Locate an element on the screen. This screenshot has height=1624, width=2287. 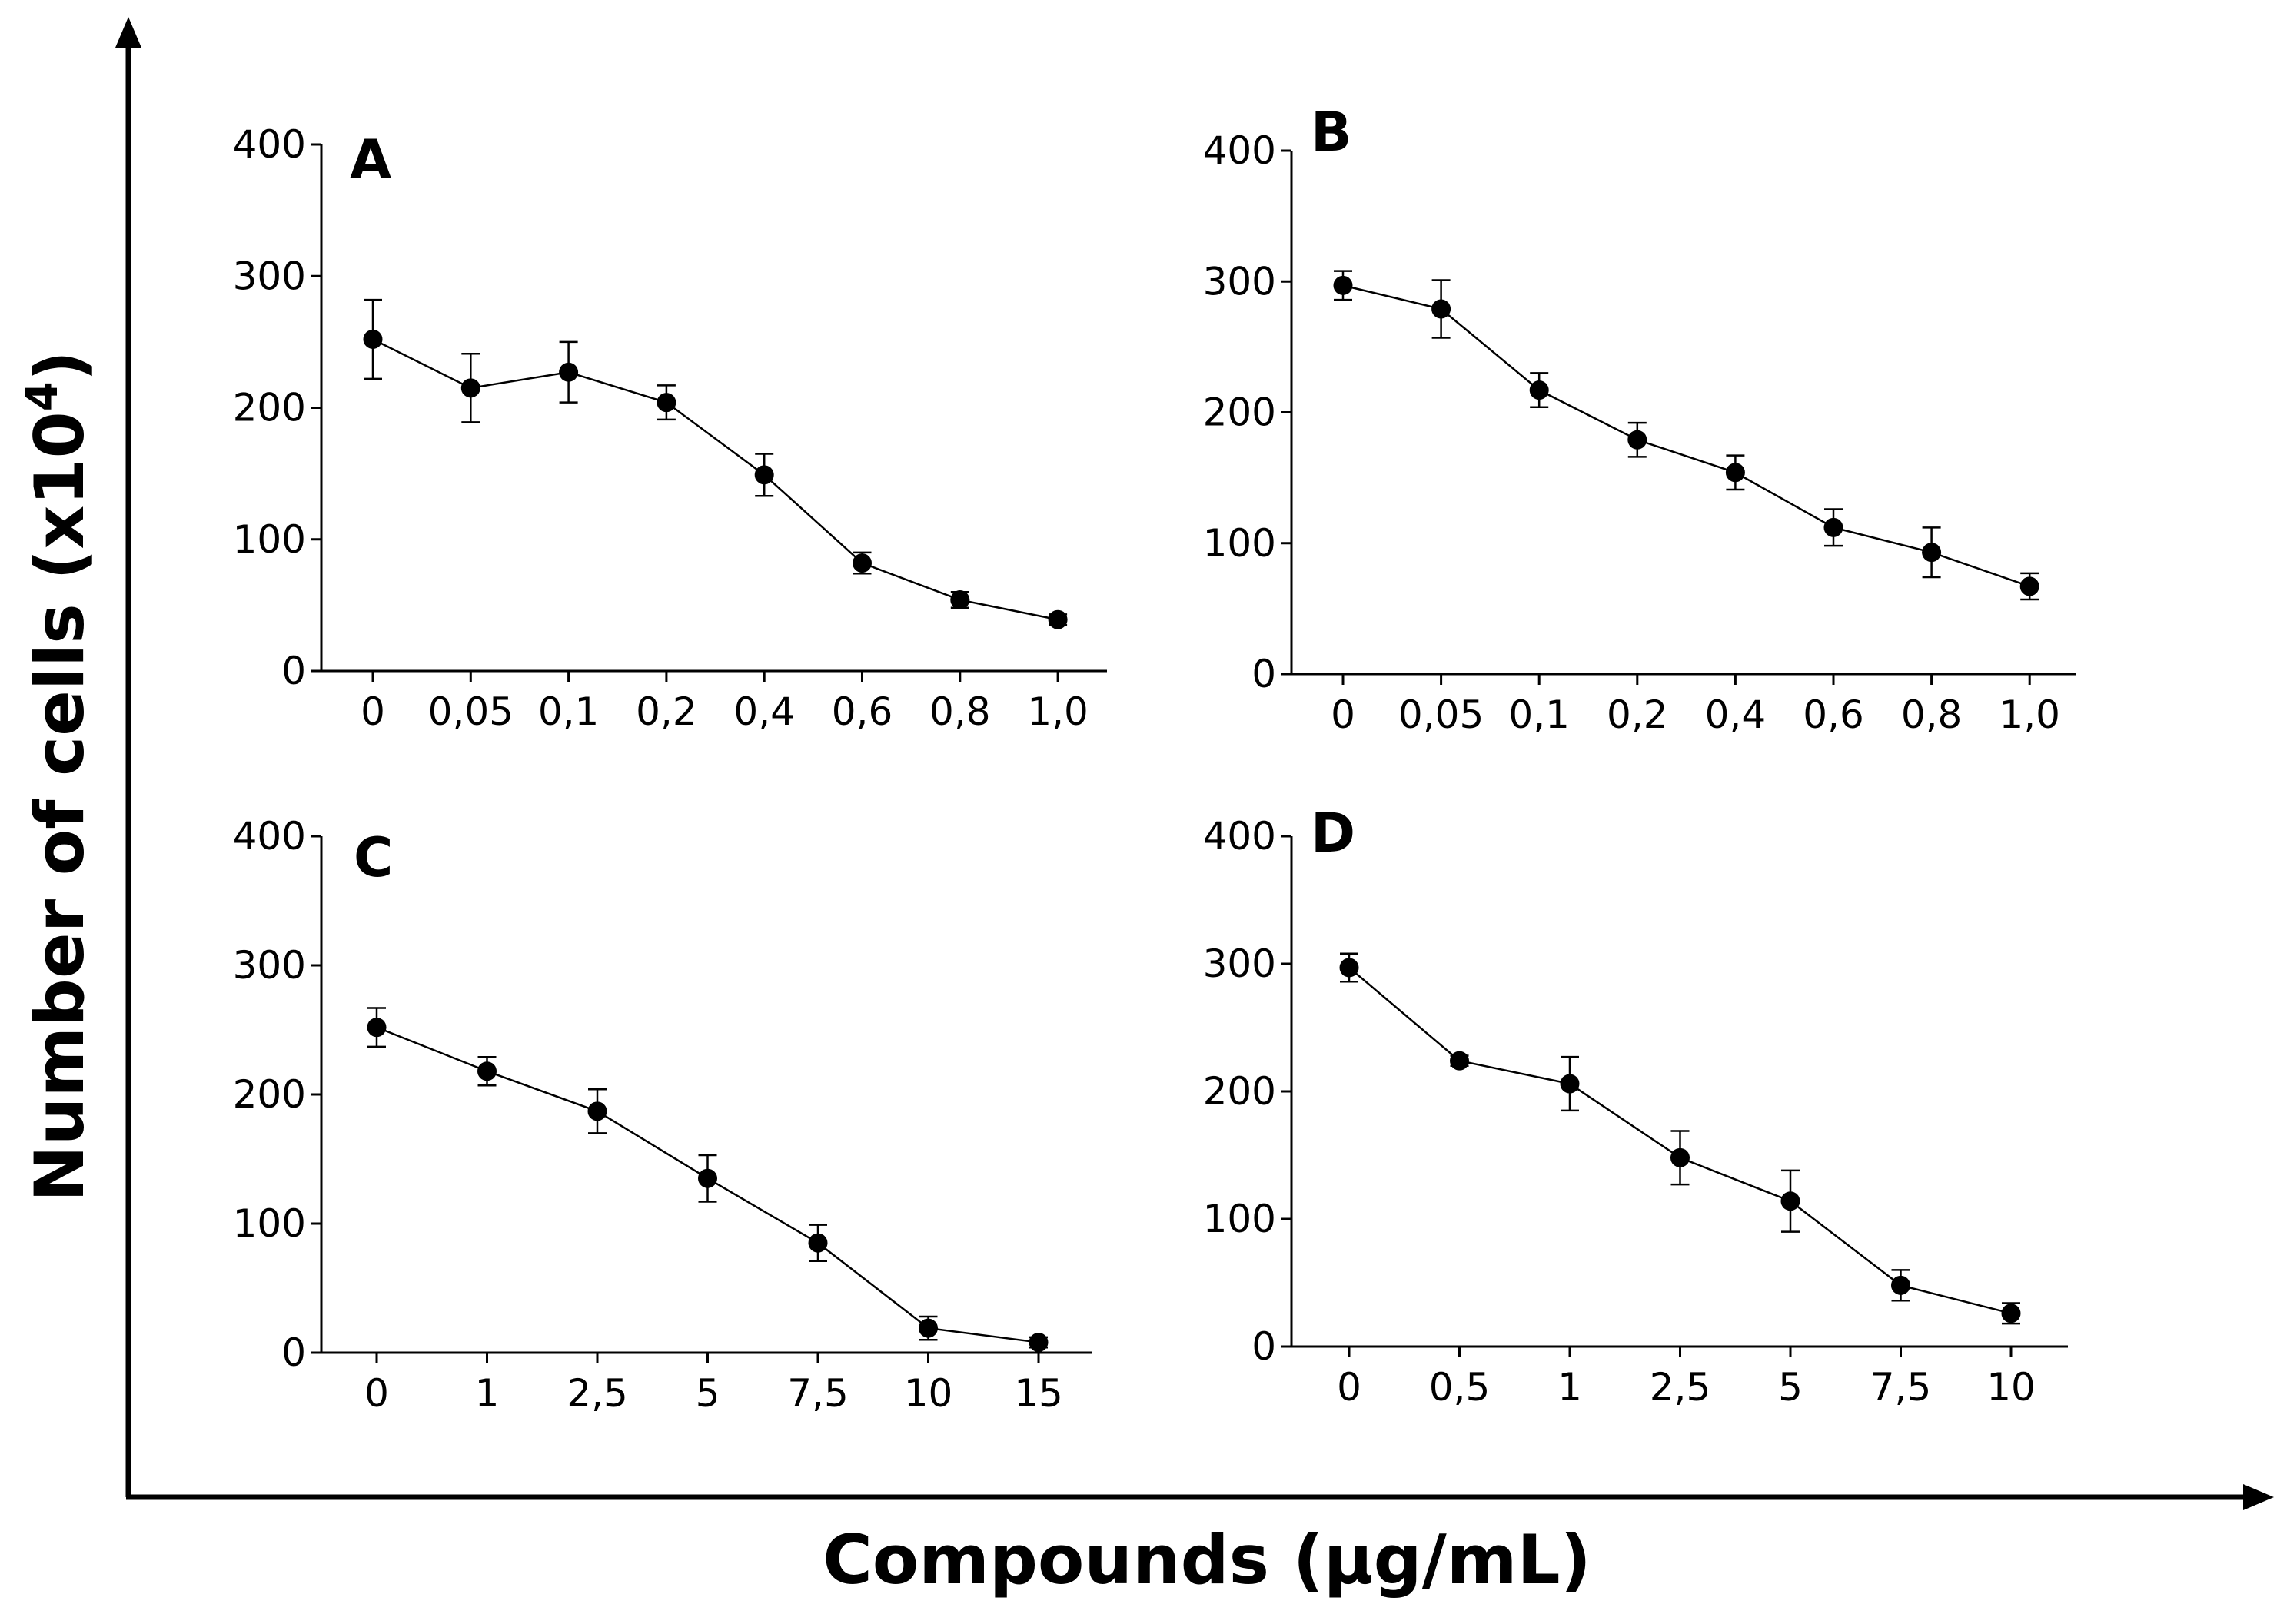
panel-d-label: D is located at coordinates (1333, 834).